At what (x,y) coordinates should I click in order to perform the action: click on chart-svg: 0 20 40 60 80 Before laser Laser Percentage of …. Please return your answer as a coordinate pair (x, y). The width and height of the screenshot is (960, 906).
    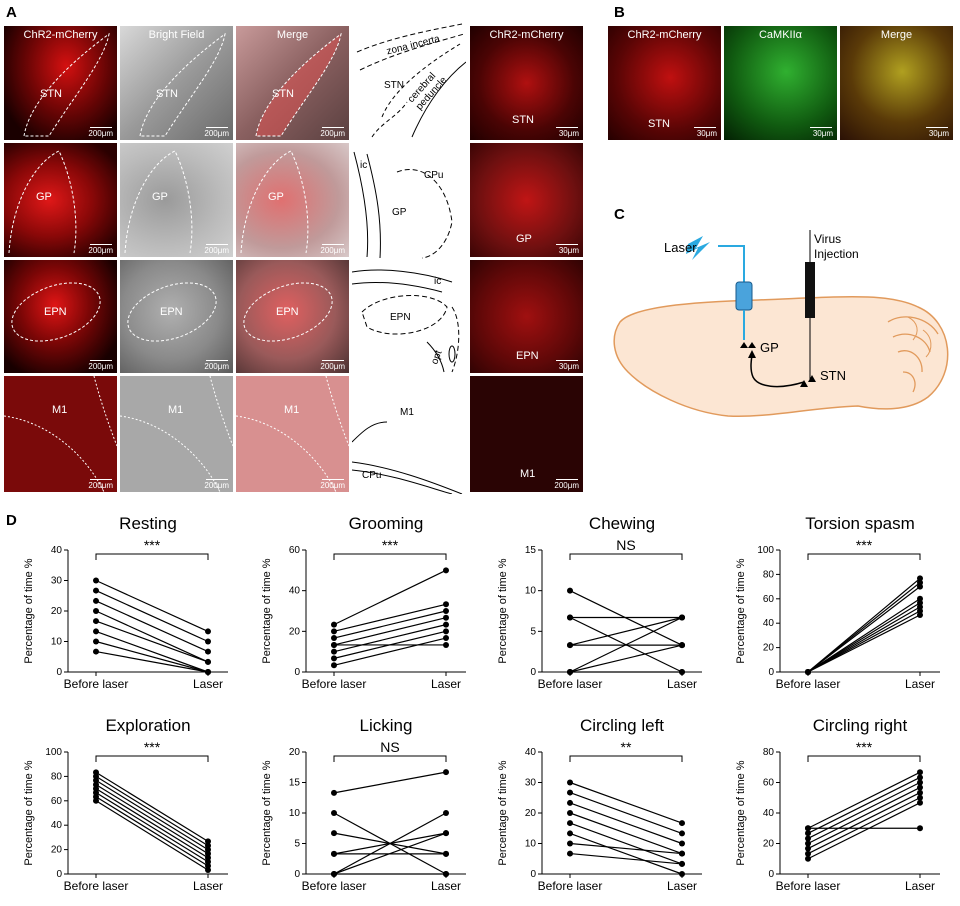
    Looking at the image, I should click on (837, 816).